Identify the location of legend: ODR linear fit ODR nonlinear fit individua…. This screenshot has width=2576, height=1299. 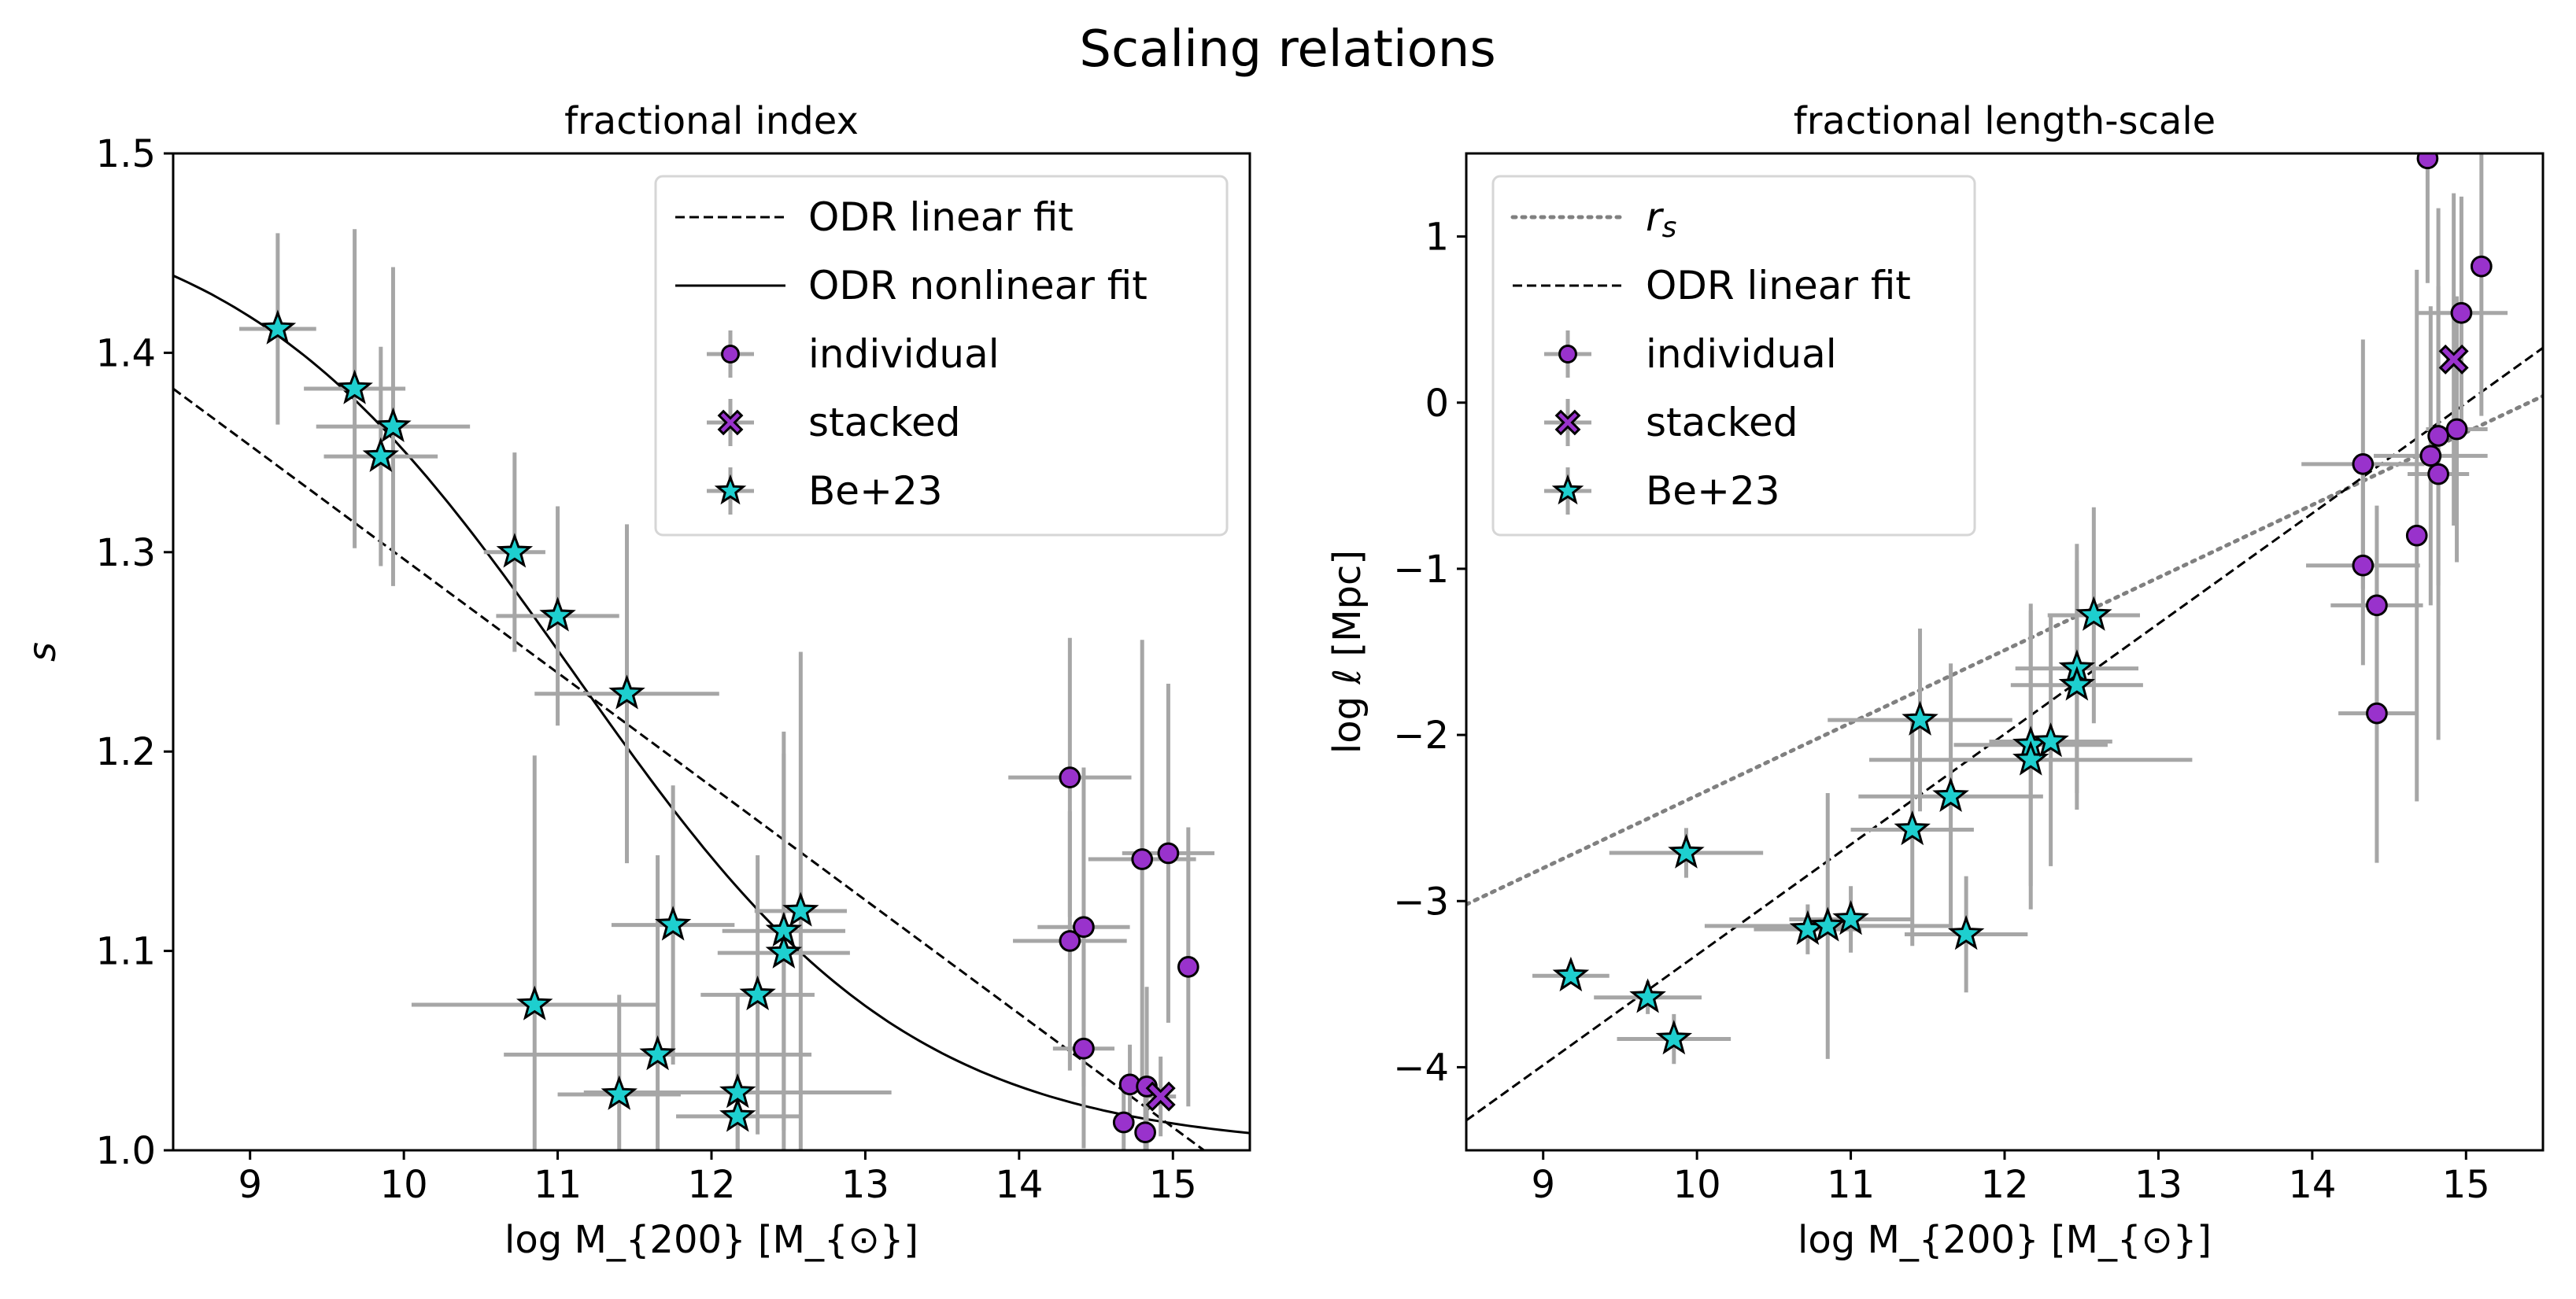
(941, 356).